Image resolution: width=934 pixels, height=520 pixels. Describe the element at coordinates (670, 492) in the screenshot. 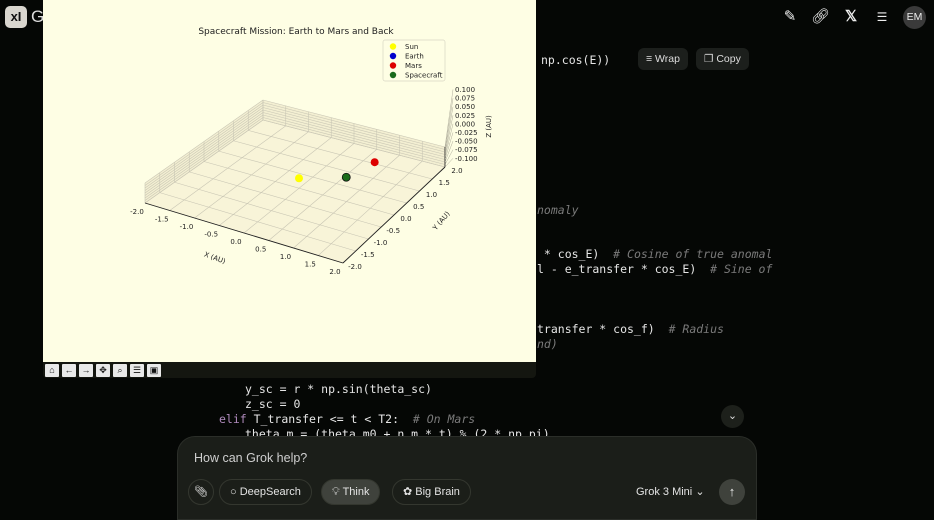

I see `model-selector: Grok 3 Mini ⌄` at that location.